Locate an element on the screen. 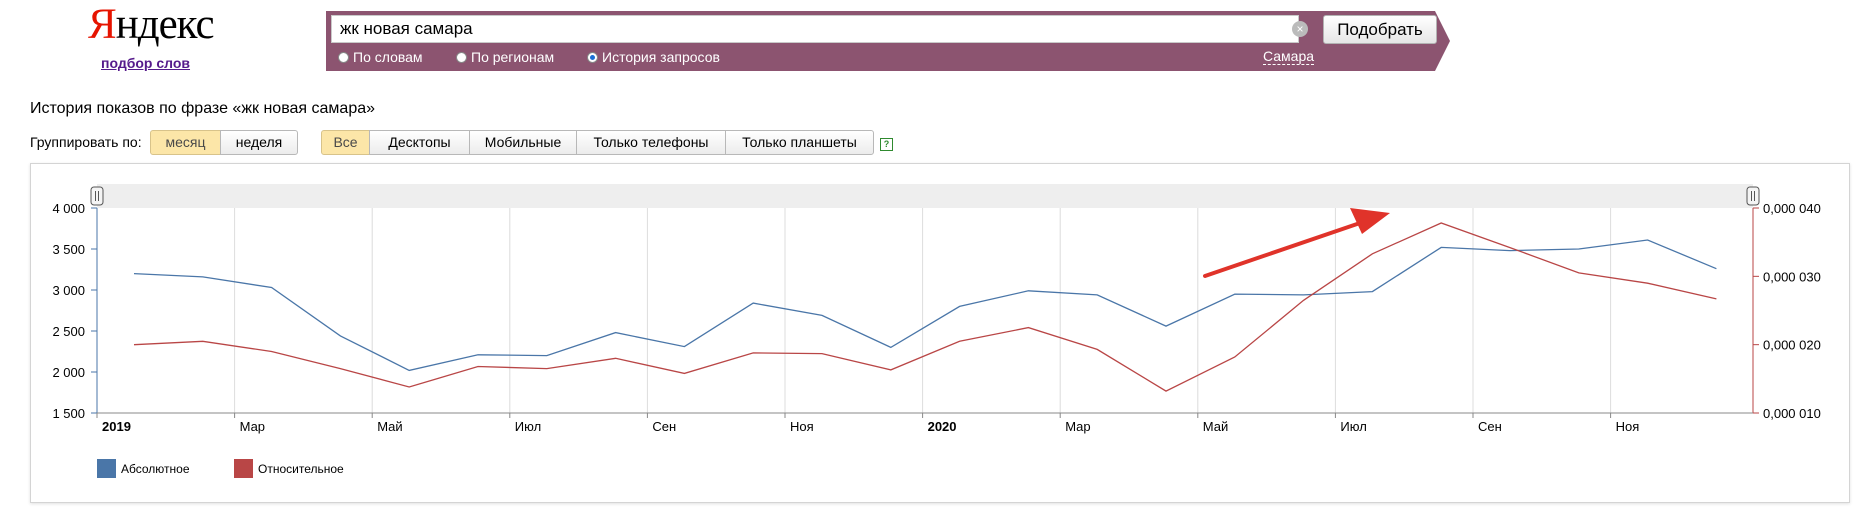 This screenshot has height=520, width=1861. device-all-button: Все is located at coordinates (345, 142).